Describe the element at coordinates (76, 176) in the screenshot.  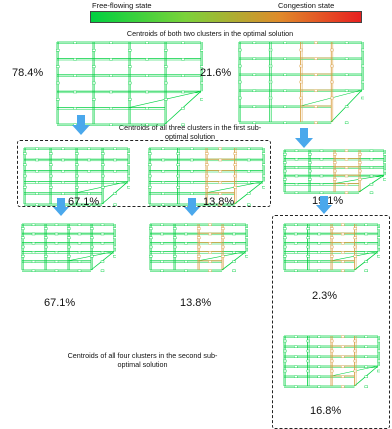
I see `network-panel-s1-a` at that location.